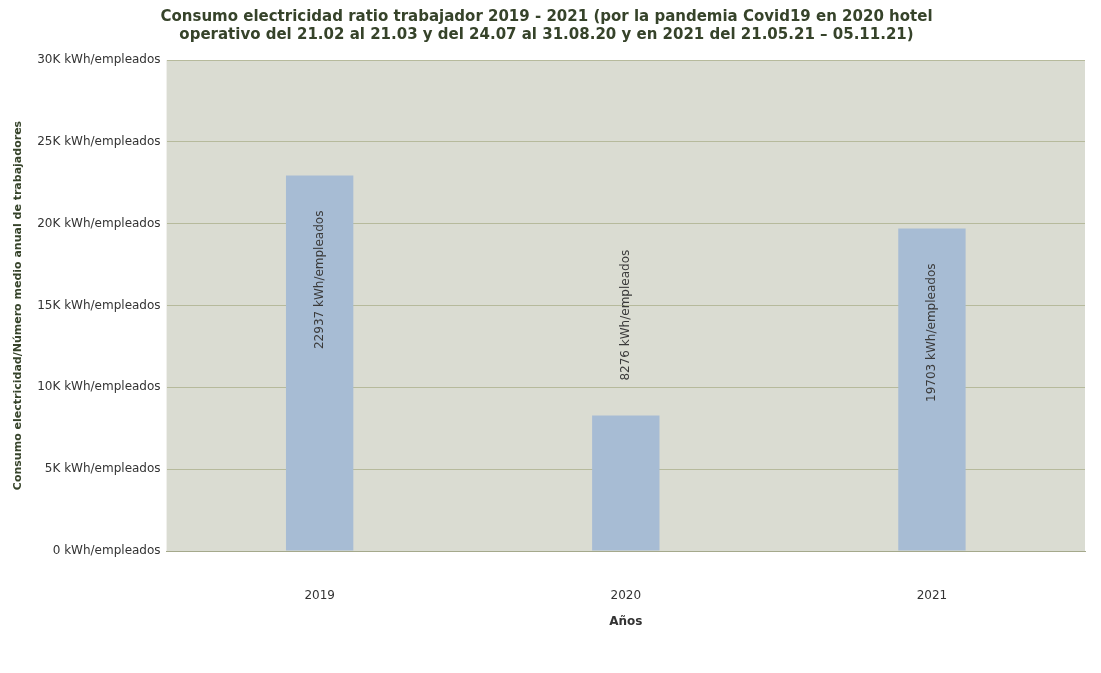 The image size is (1101, 673). Describe the element at coordinates (546, 24) in the screenshot. I see `chart-title: Consumo electricidad ratio trabajador 2019 - 2021 (por la pandemia Covid19 en 2020 hotel operativo del 21.02 al 21.03 y del 24.07 al 31.08.20 y en 2021 del 21.05.21 – 05.11.21)` at that location.